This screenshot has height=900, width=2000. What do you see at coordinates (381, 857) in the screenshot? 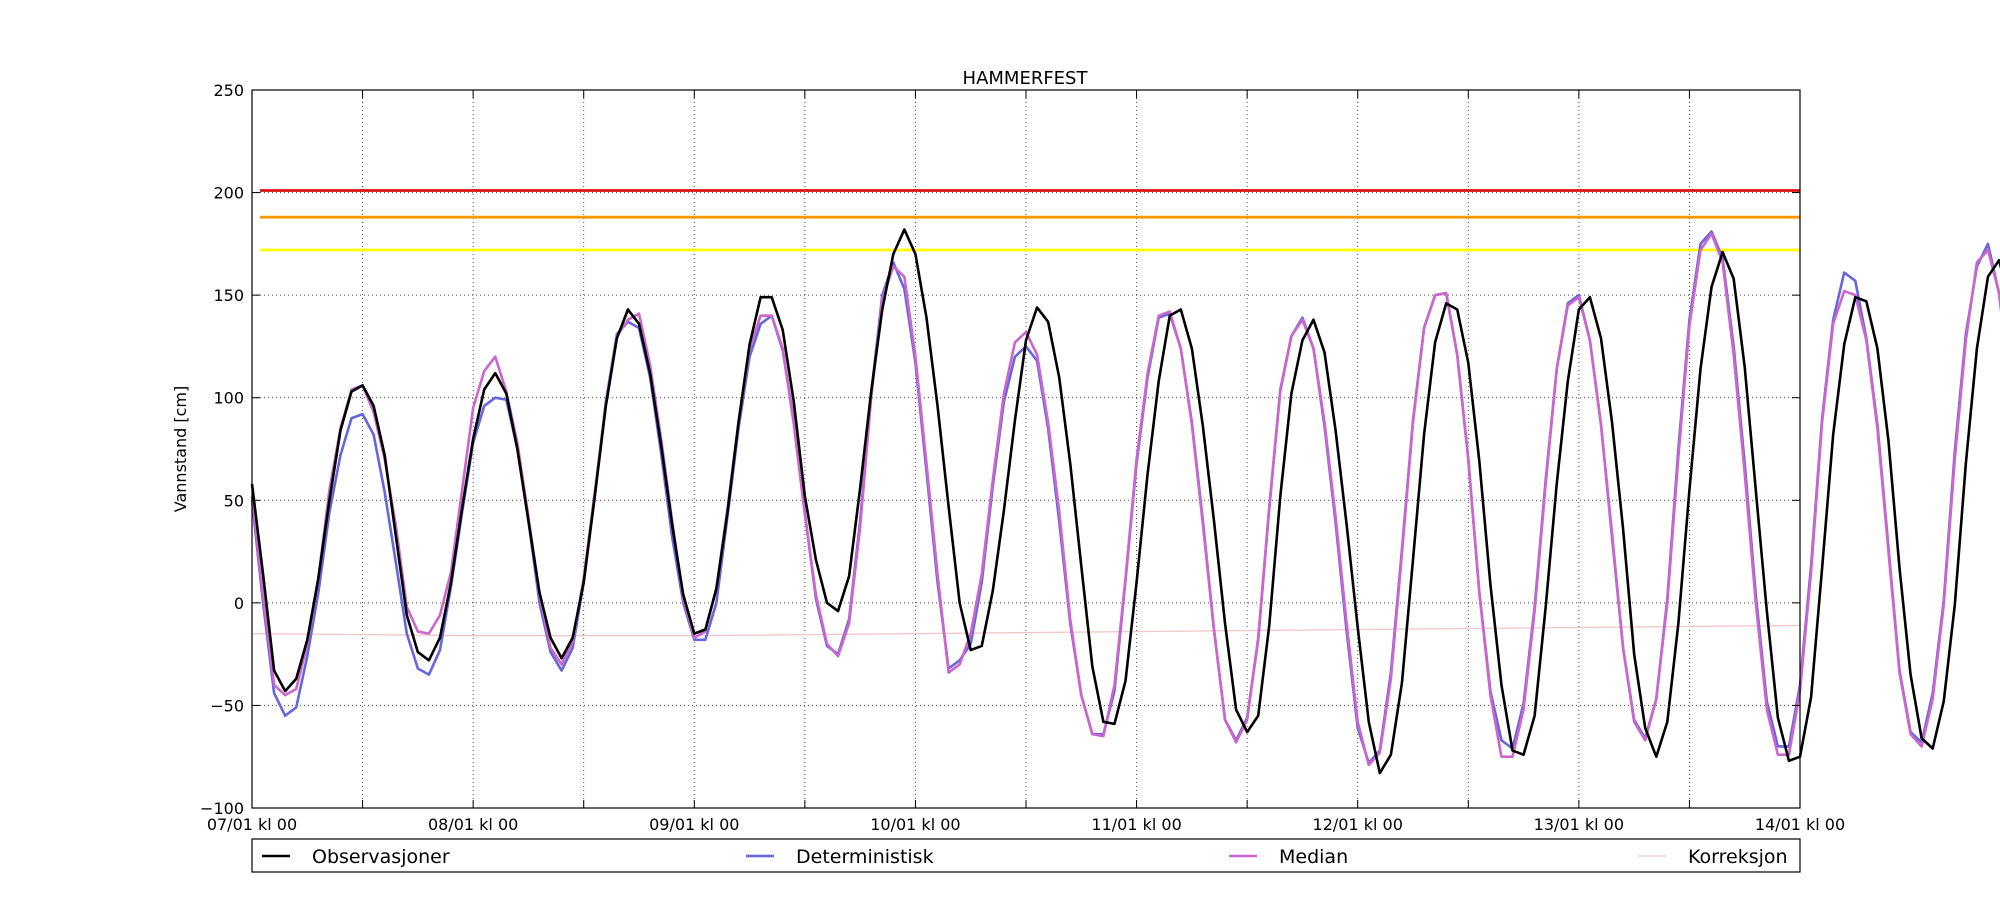
I see `legend-label: Observasjoner` at bounding box center [381, 857].